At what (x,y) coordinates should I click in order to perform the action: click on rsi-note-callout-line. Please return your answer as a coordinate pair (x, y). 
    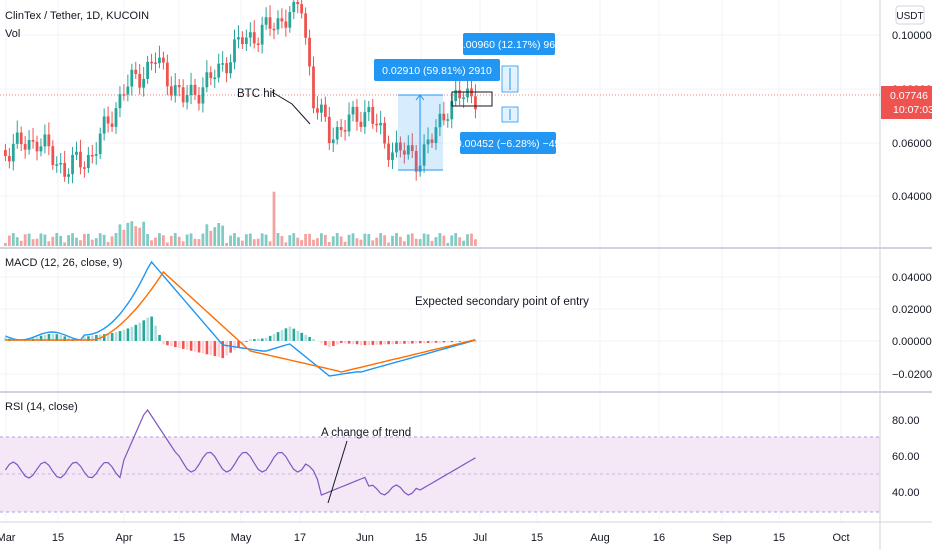
    Looking at the image, I should click on (337, 472).